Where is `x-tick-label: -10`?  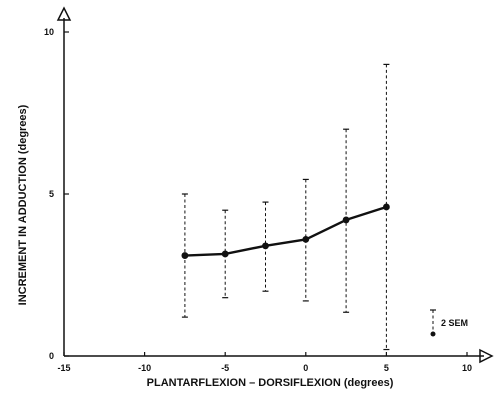
x-tick-label: -10 is located at coordinates (144, 368).